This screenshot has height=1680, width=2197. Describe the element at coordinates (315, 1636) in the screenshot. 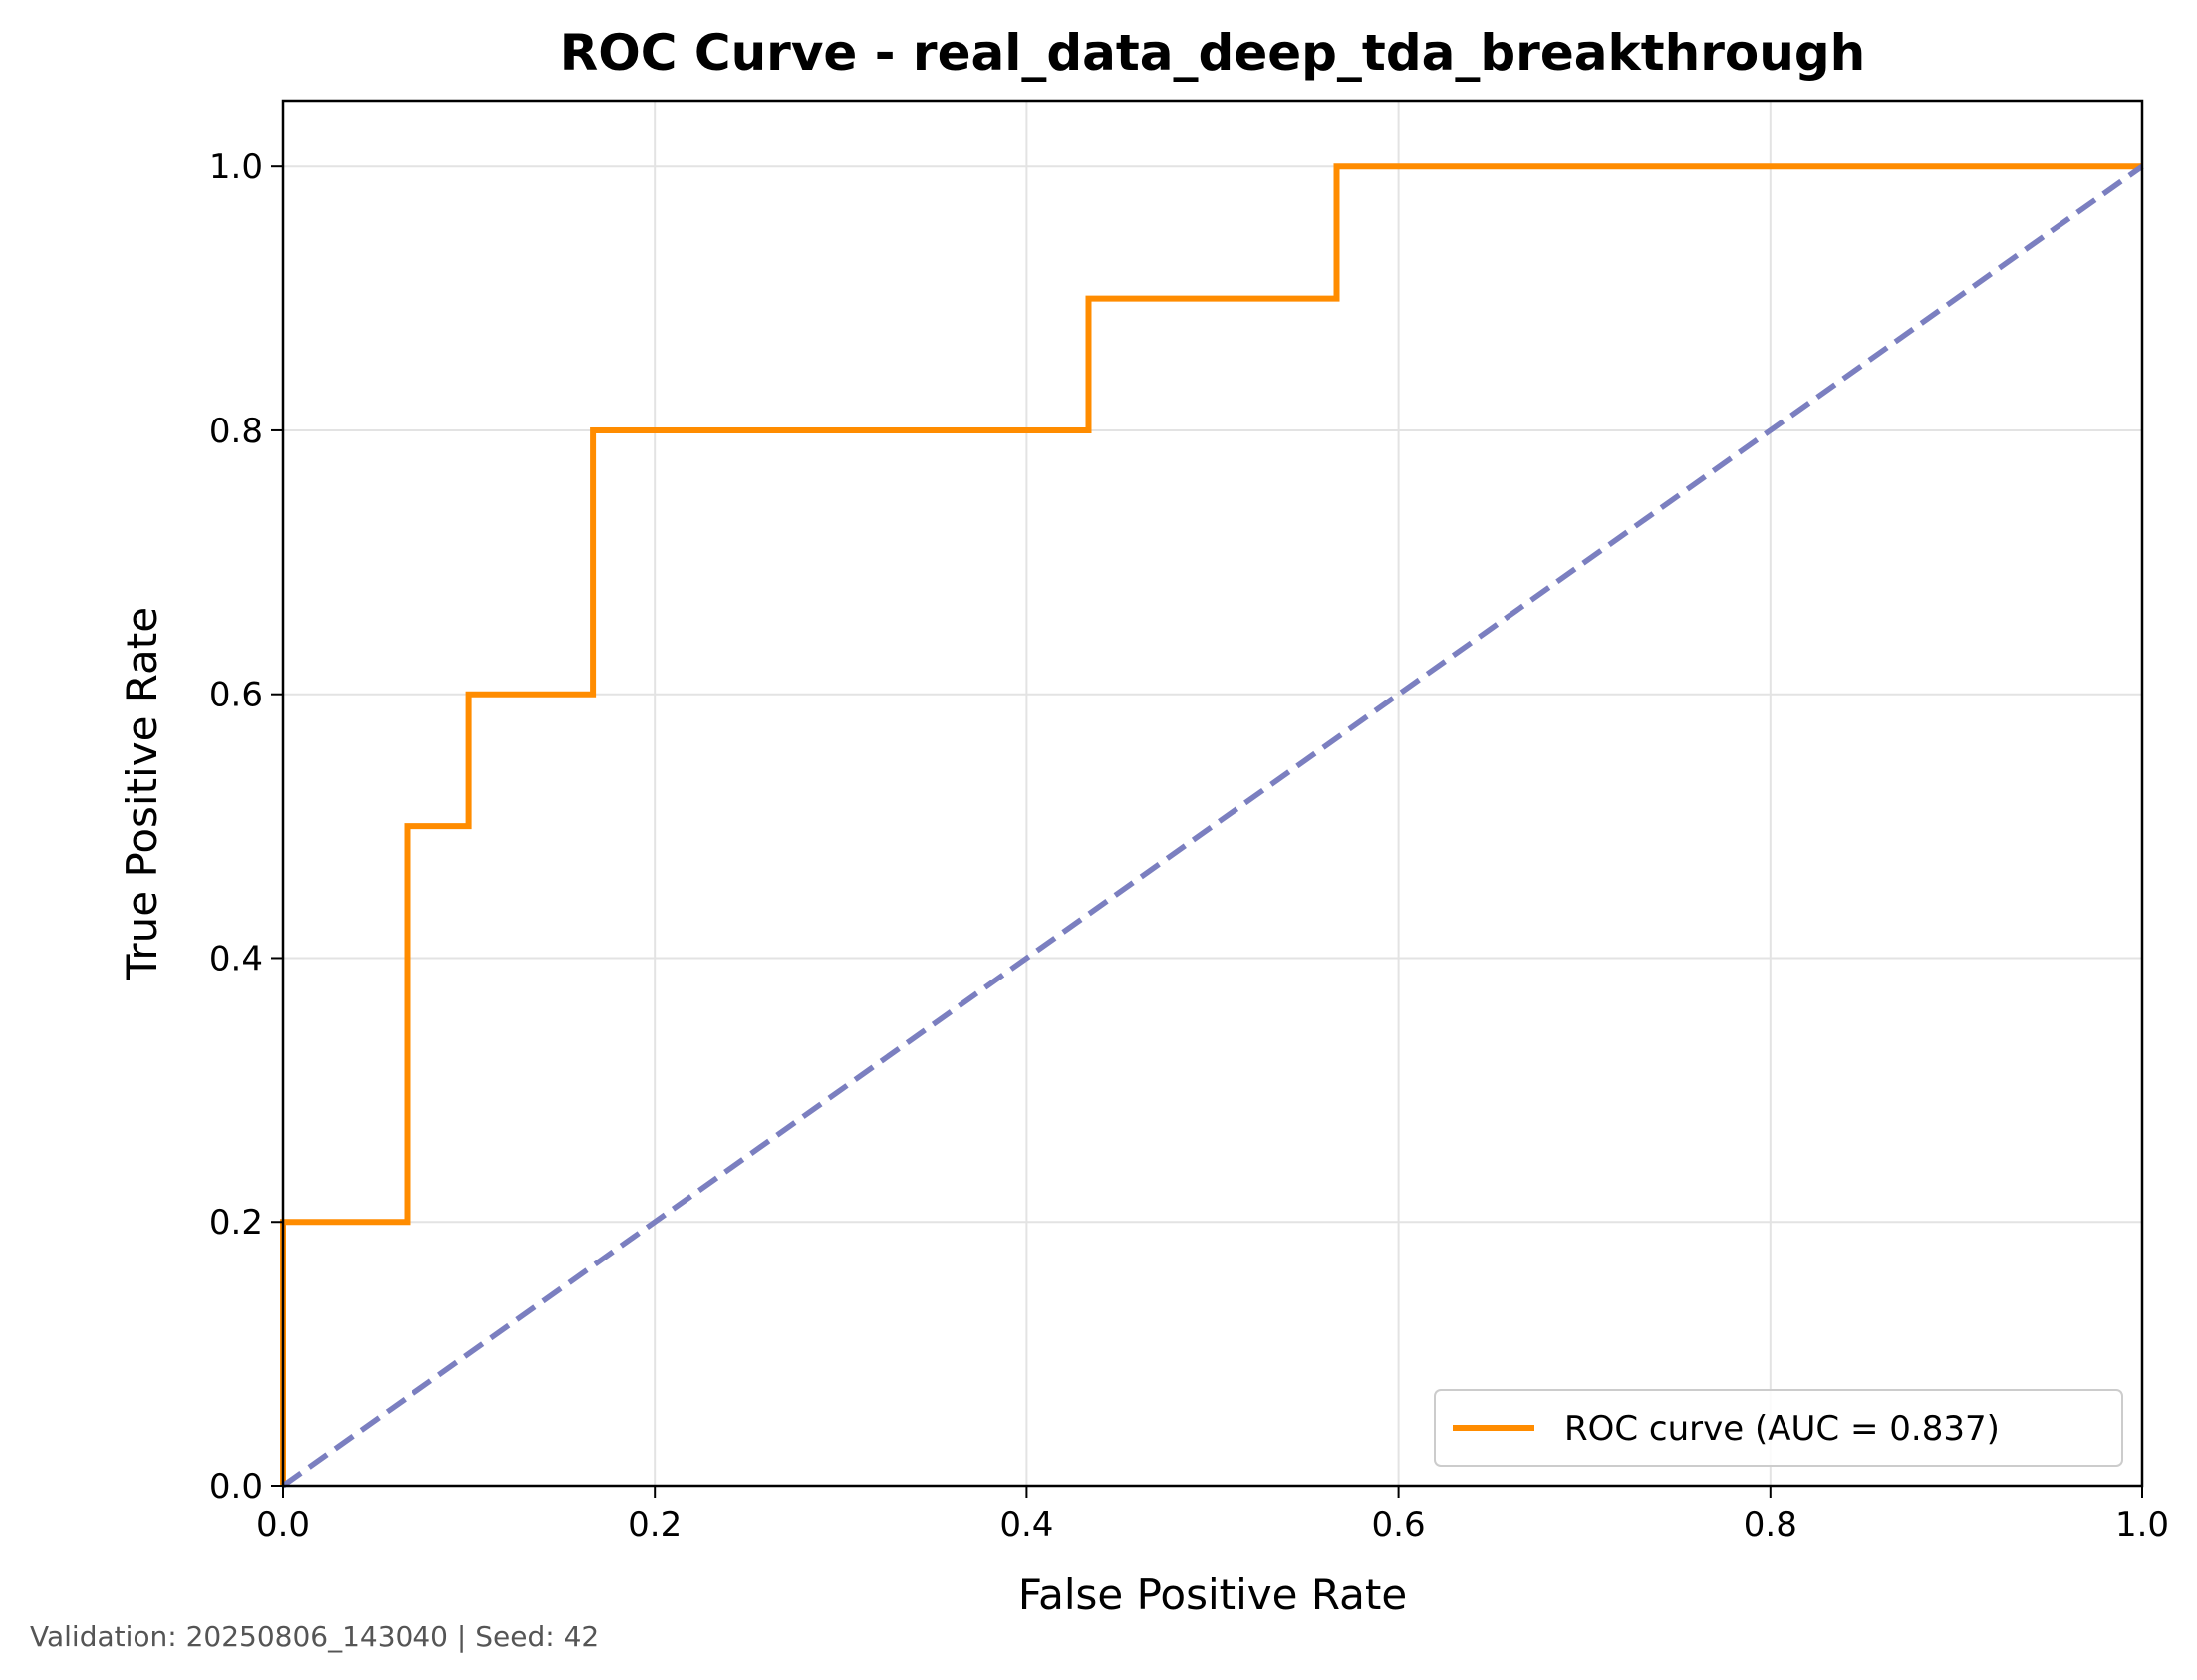

I see `footer-note: Validation: 20250806_143040 | Seed: 42` at that location.